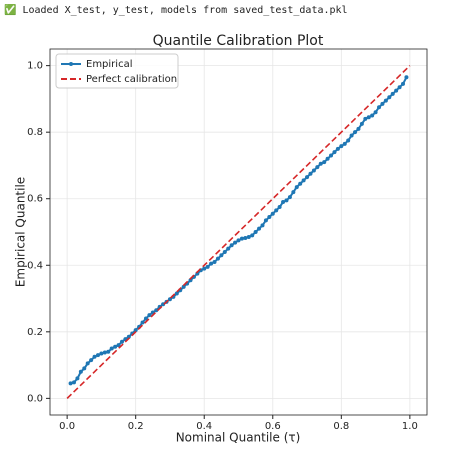  I want to click on x-tick-label: 0.8, so click(341, 426).